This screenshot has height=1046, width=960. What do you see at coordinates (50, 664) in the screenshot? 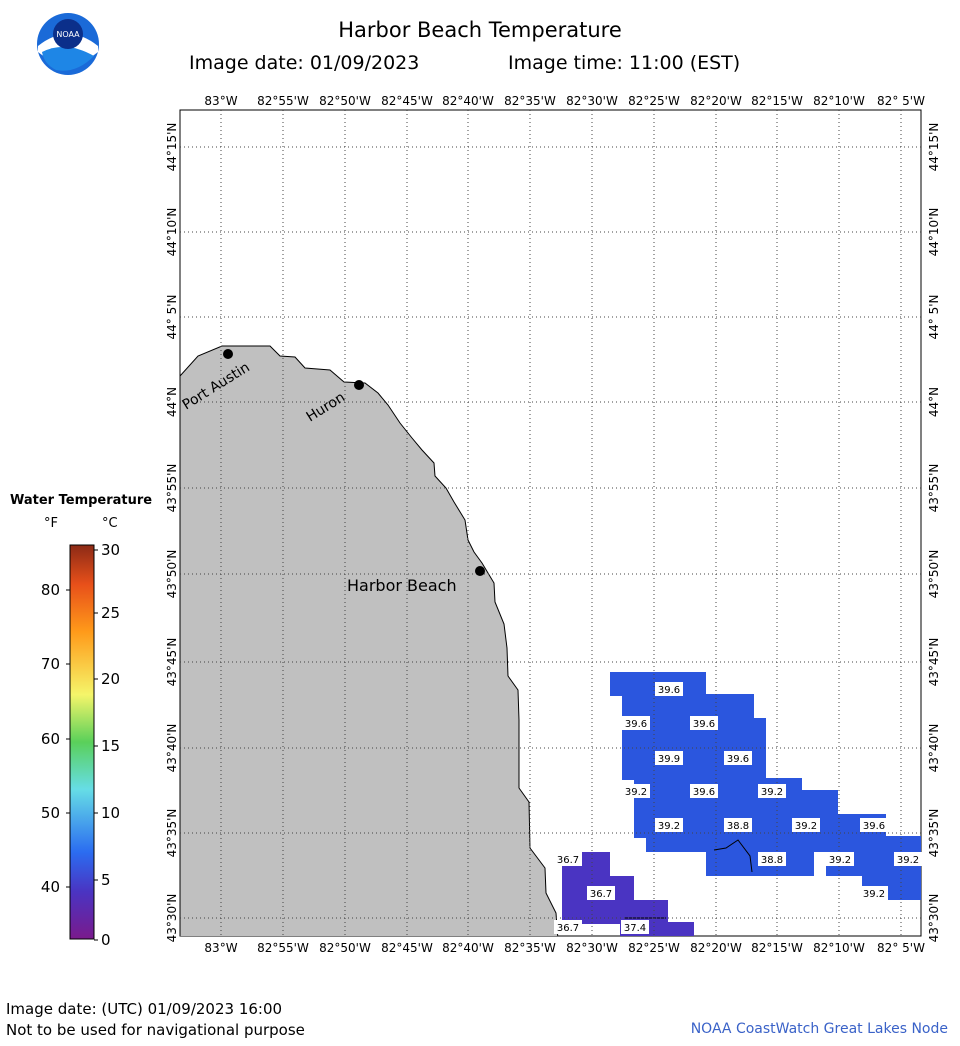
I see `fahrenheit-tick: 70` at bounding box center [50, 664].